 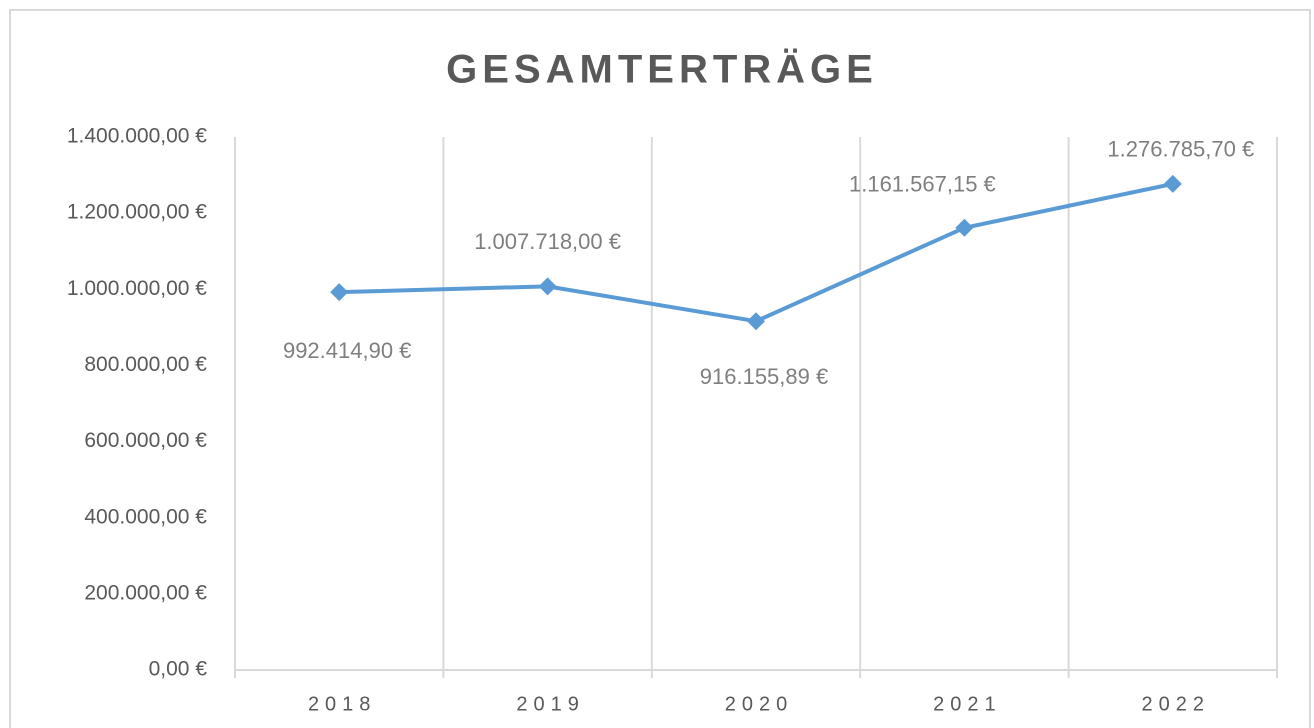 I want to click on y-tick-label: 1.000.000,00 €, so click(x=137, y=288).